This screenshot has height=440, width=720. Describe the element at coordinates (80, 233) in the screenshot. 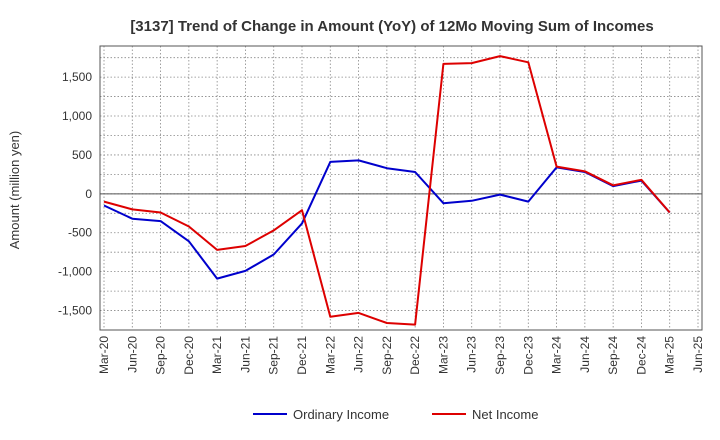

I see `y-tick-label: -500` at that location.